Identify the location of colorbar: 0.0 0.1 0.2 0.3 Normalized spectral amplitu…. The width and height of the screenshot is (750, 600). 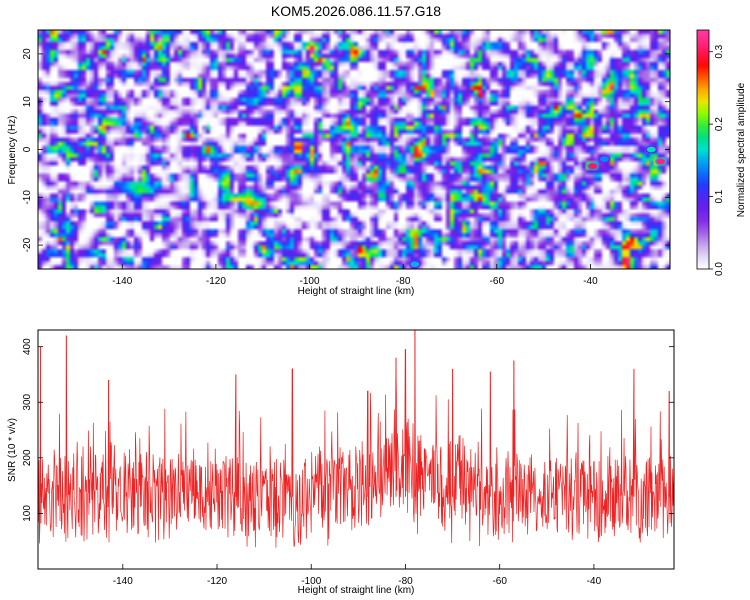
(721, 152).